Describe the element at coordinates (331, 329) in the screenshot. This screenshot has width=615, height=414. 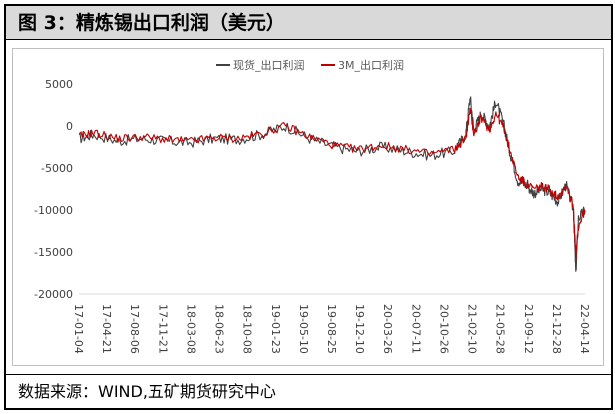
I see `x-tick-label: 19-08-25` at that location.